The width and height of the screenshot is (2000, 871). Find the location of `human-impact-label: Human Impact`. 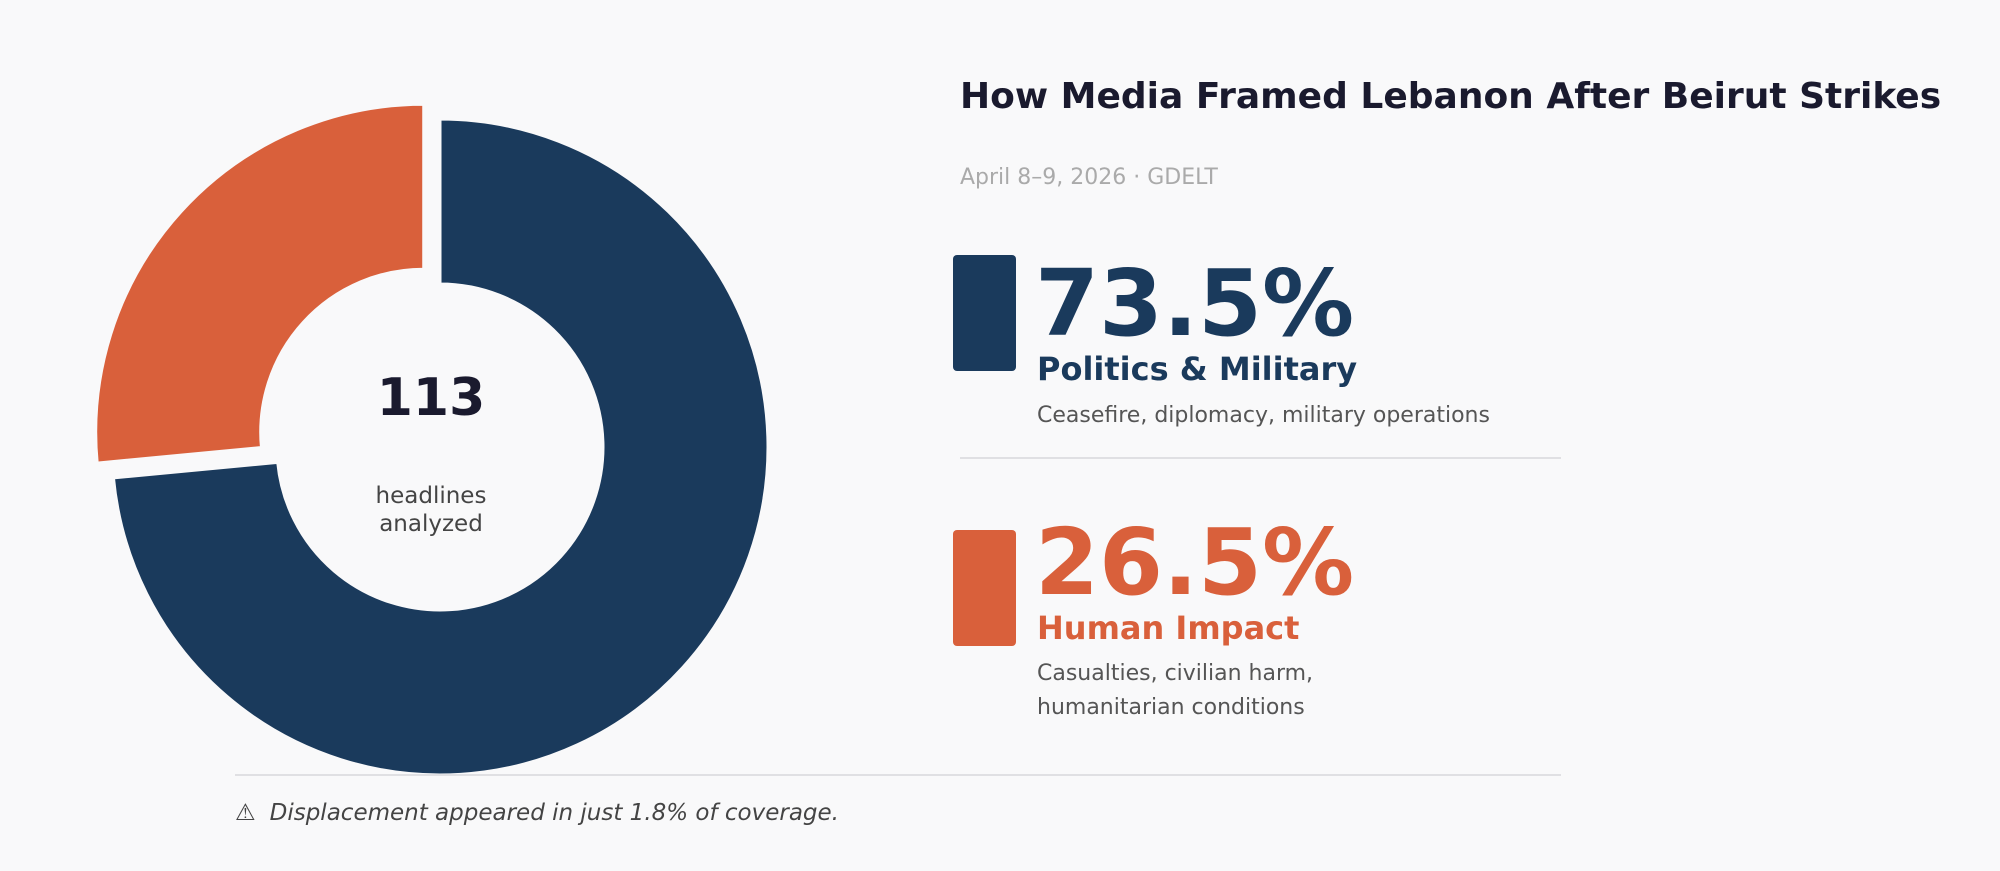

human-impact-label: Human Impact is located at coordinates (1168, 628).